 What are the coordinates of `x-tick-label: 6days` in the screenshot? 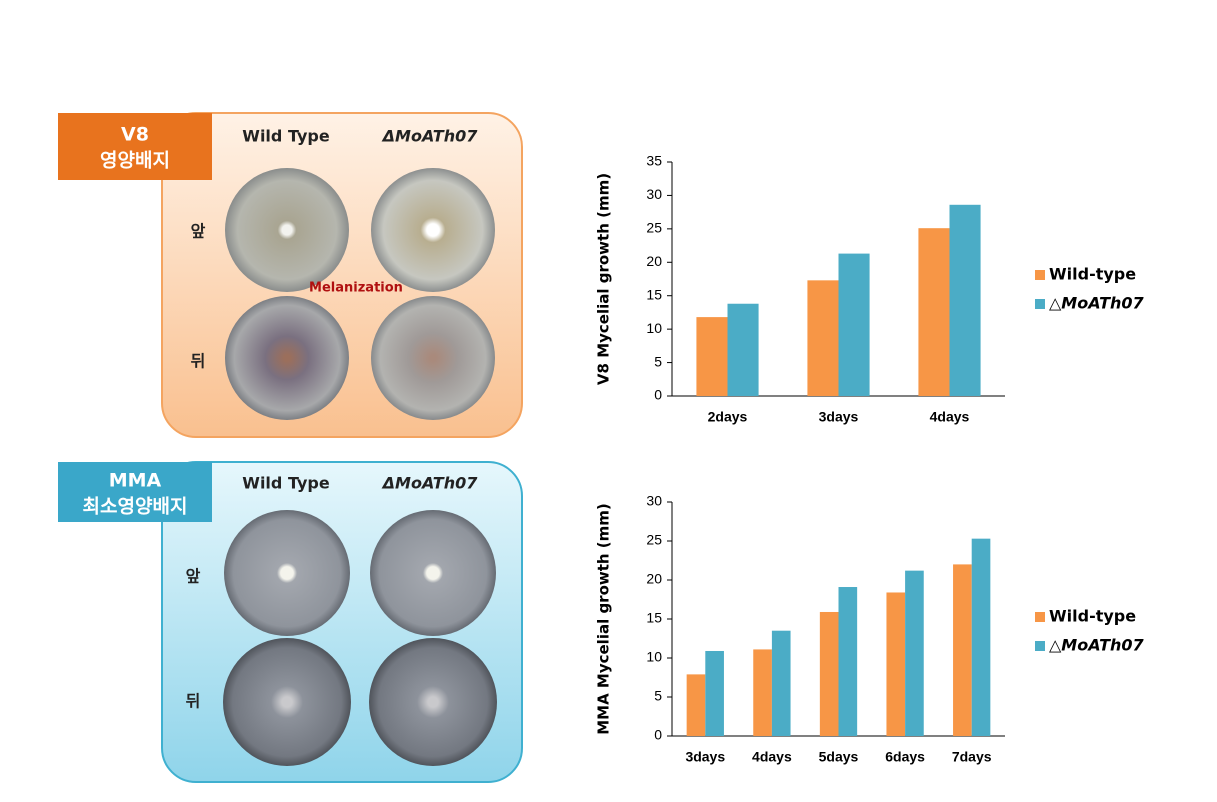 It's located at (905, 757).